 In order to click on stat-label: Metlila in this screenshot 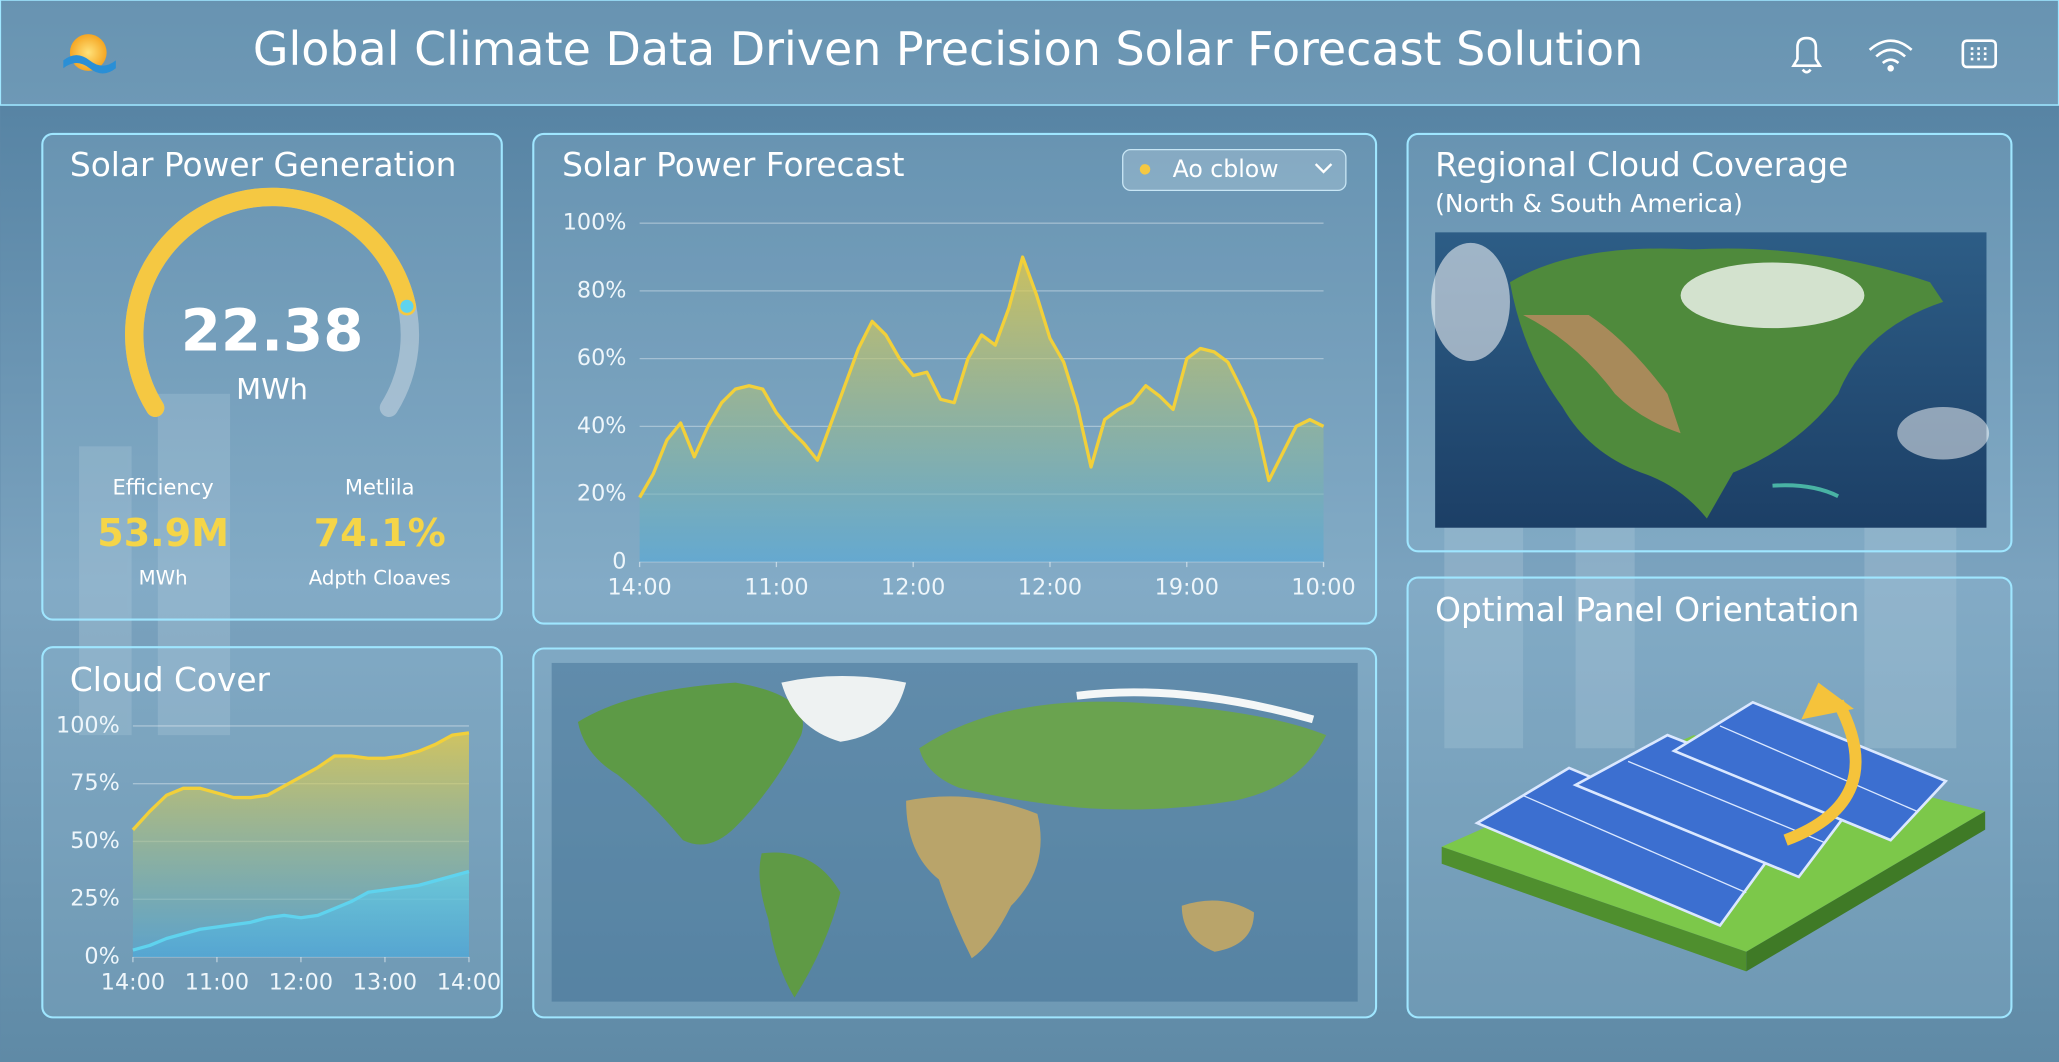, I will do `click(380, 487)`.